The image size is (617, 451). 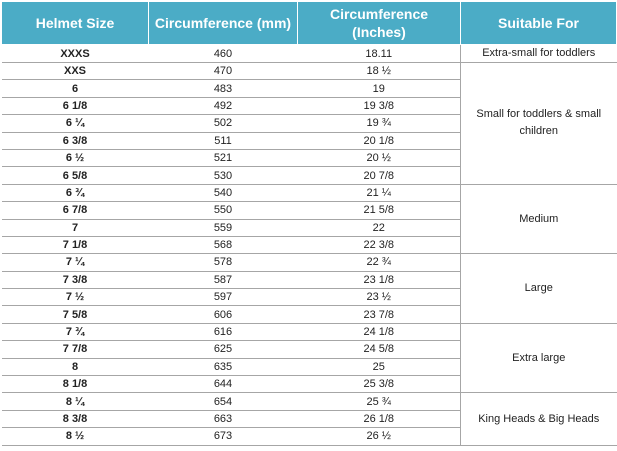 I want to click on helmet-size: 7 ¼, so click(x=75, y=262).